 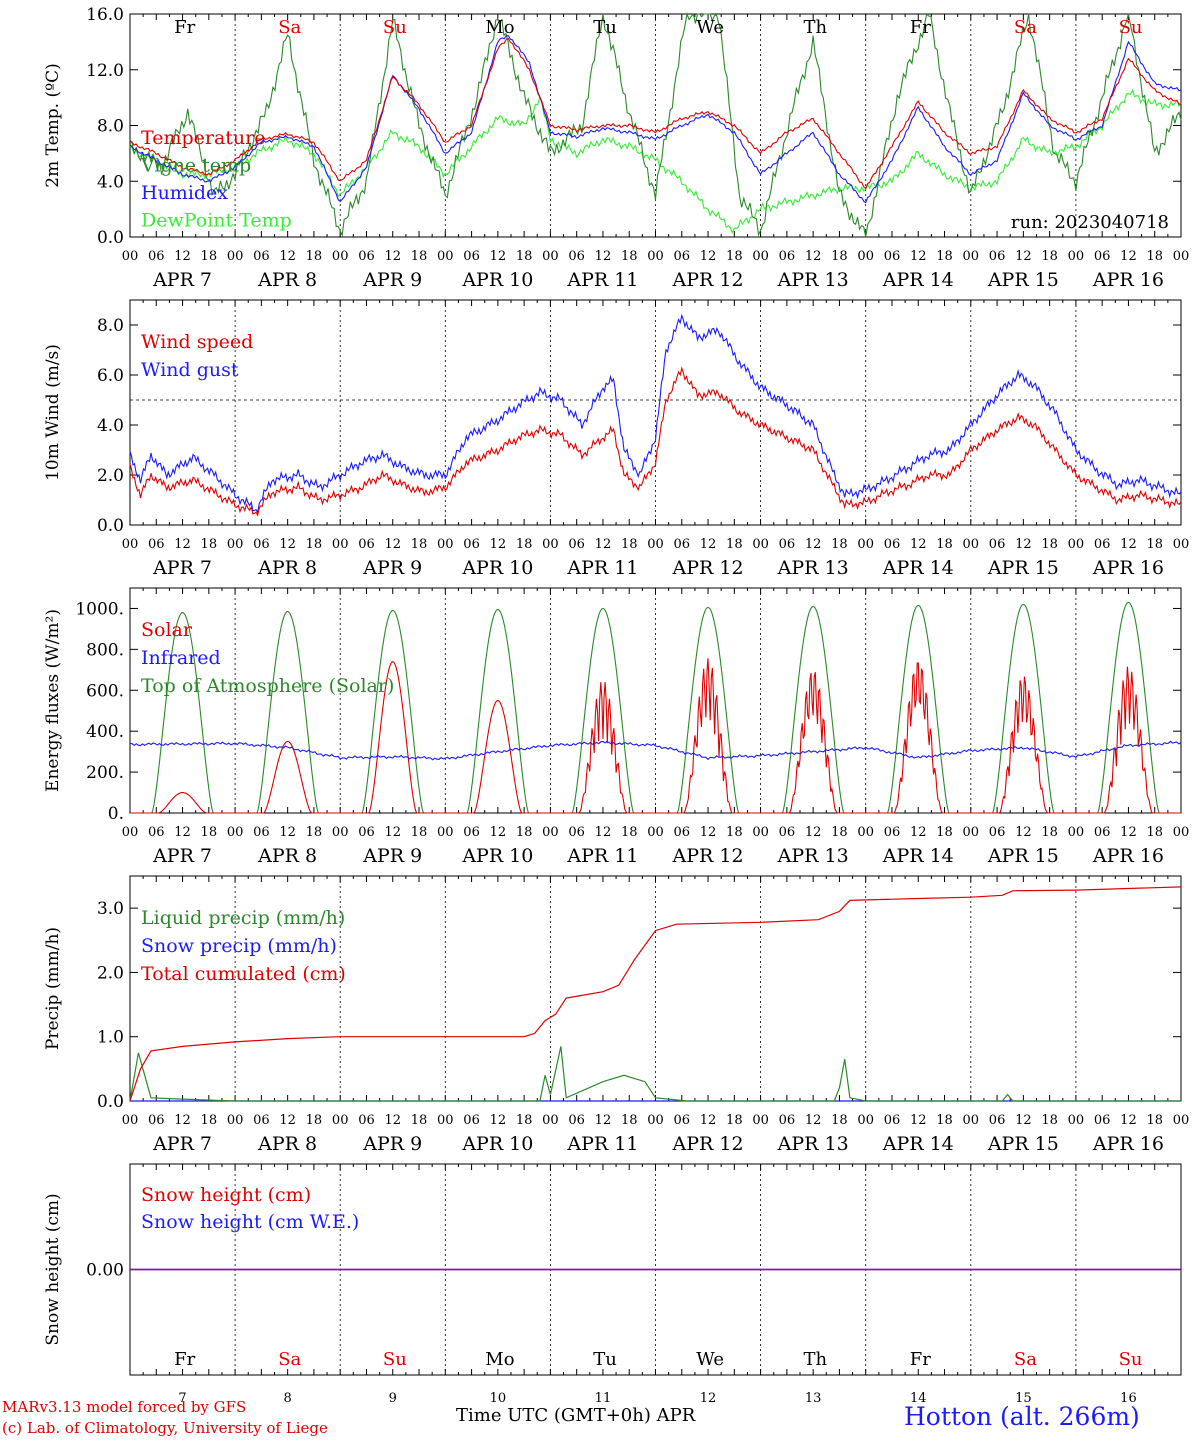 What do you see at coordinates (195, 166) in the screenshot?
I see `legend-vigne-temp: Vigne temp` at bounding box center [195, 166].